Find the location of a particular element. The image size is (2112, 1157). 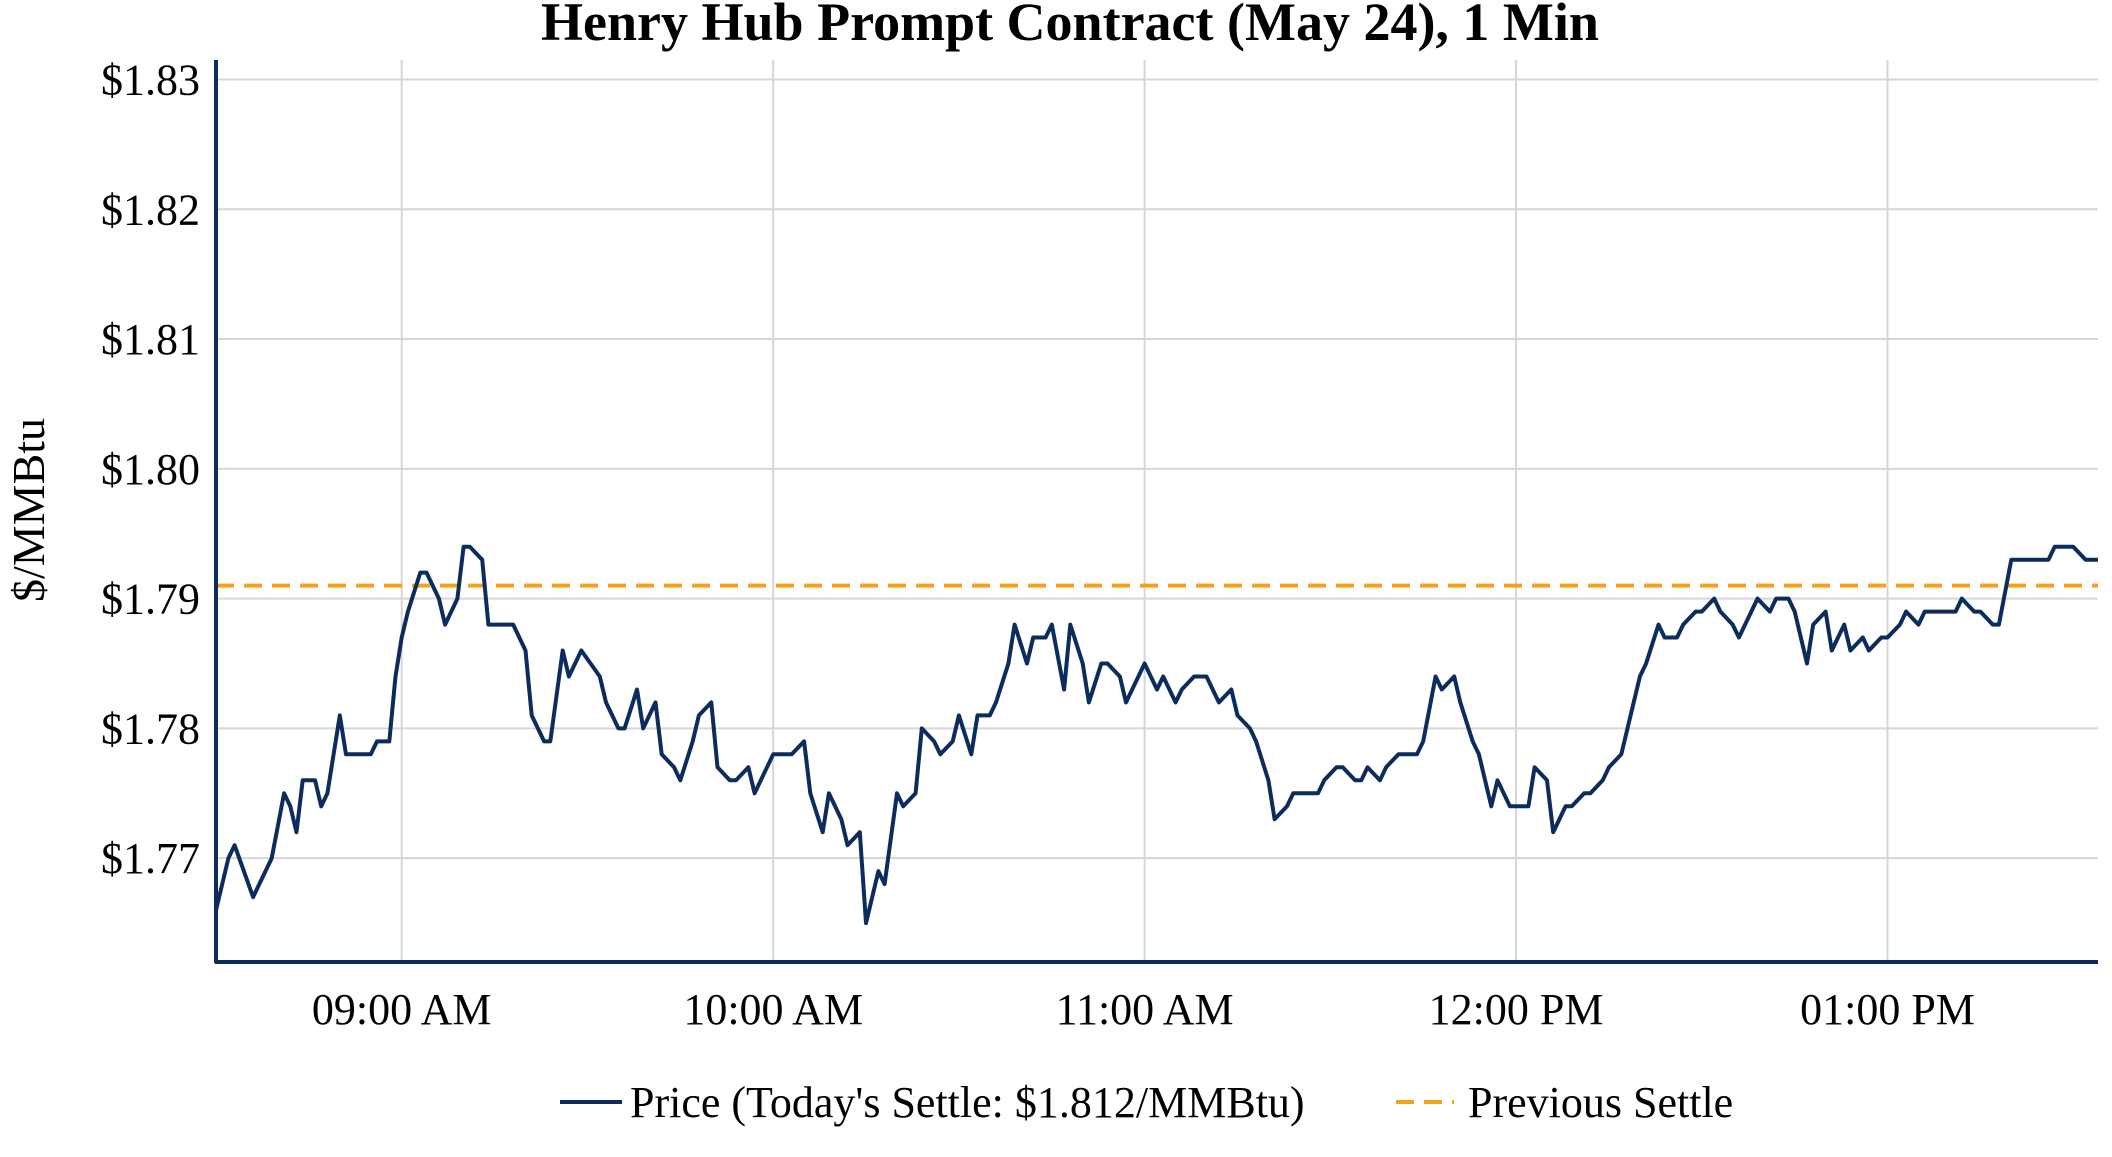

x-tick-label: 10:00 AM is located at coordinates (773, 1009).